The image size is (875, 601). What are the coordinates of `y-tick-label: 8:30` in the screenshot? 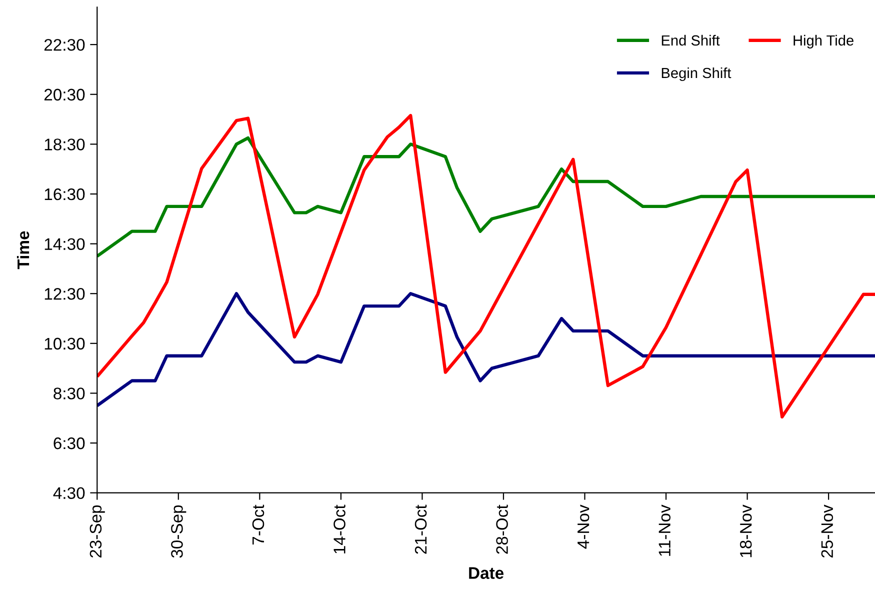 It's located at (69, 394).